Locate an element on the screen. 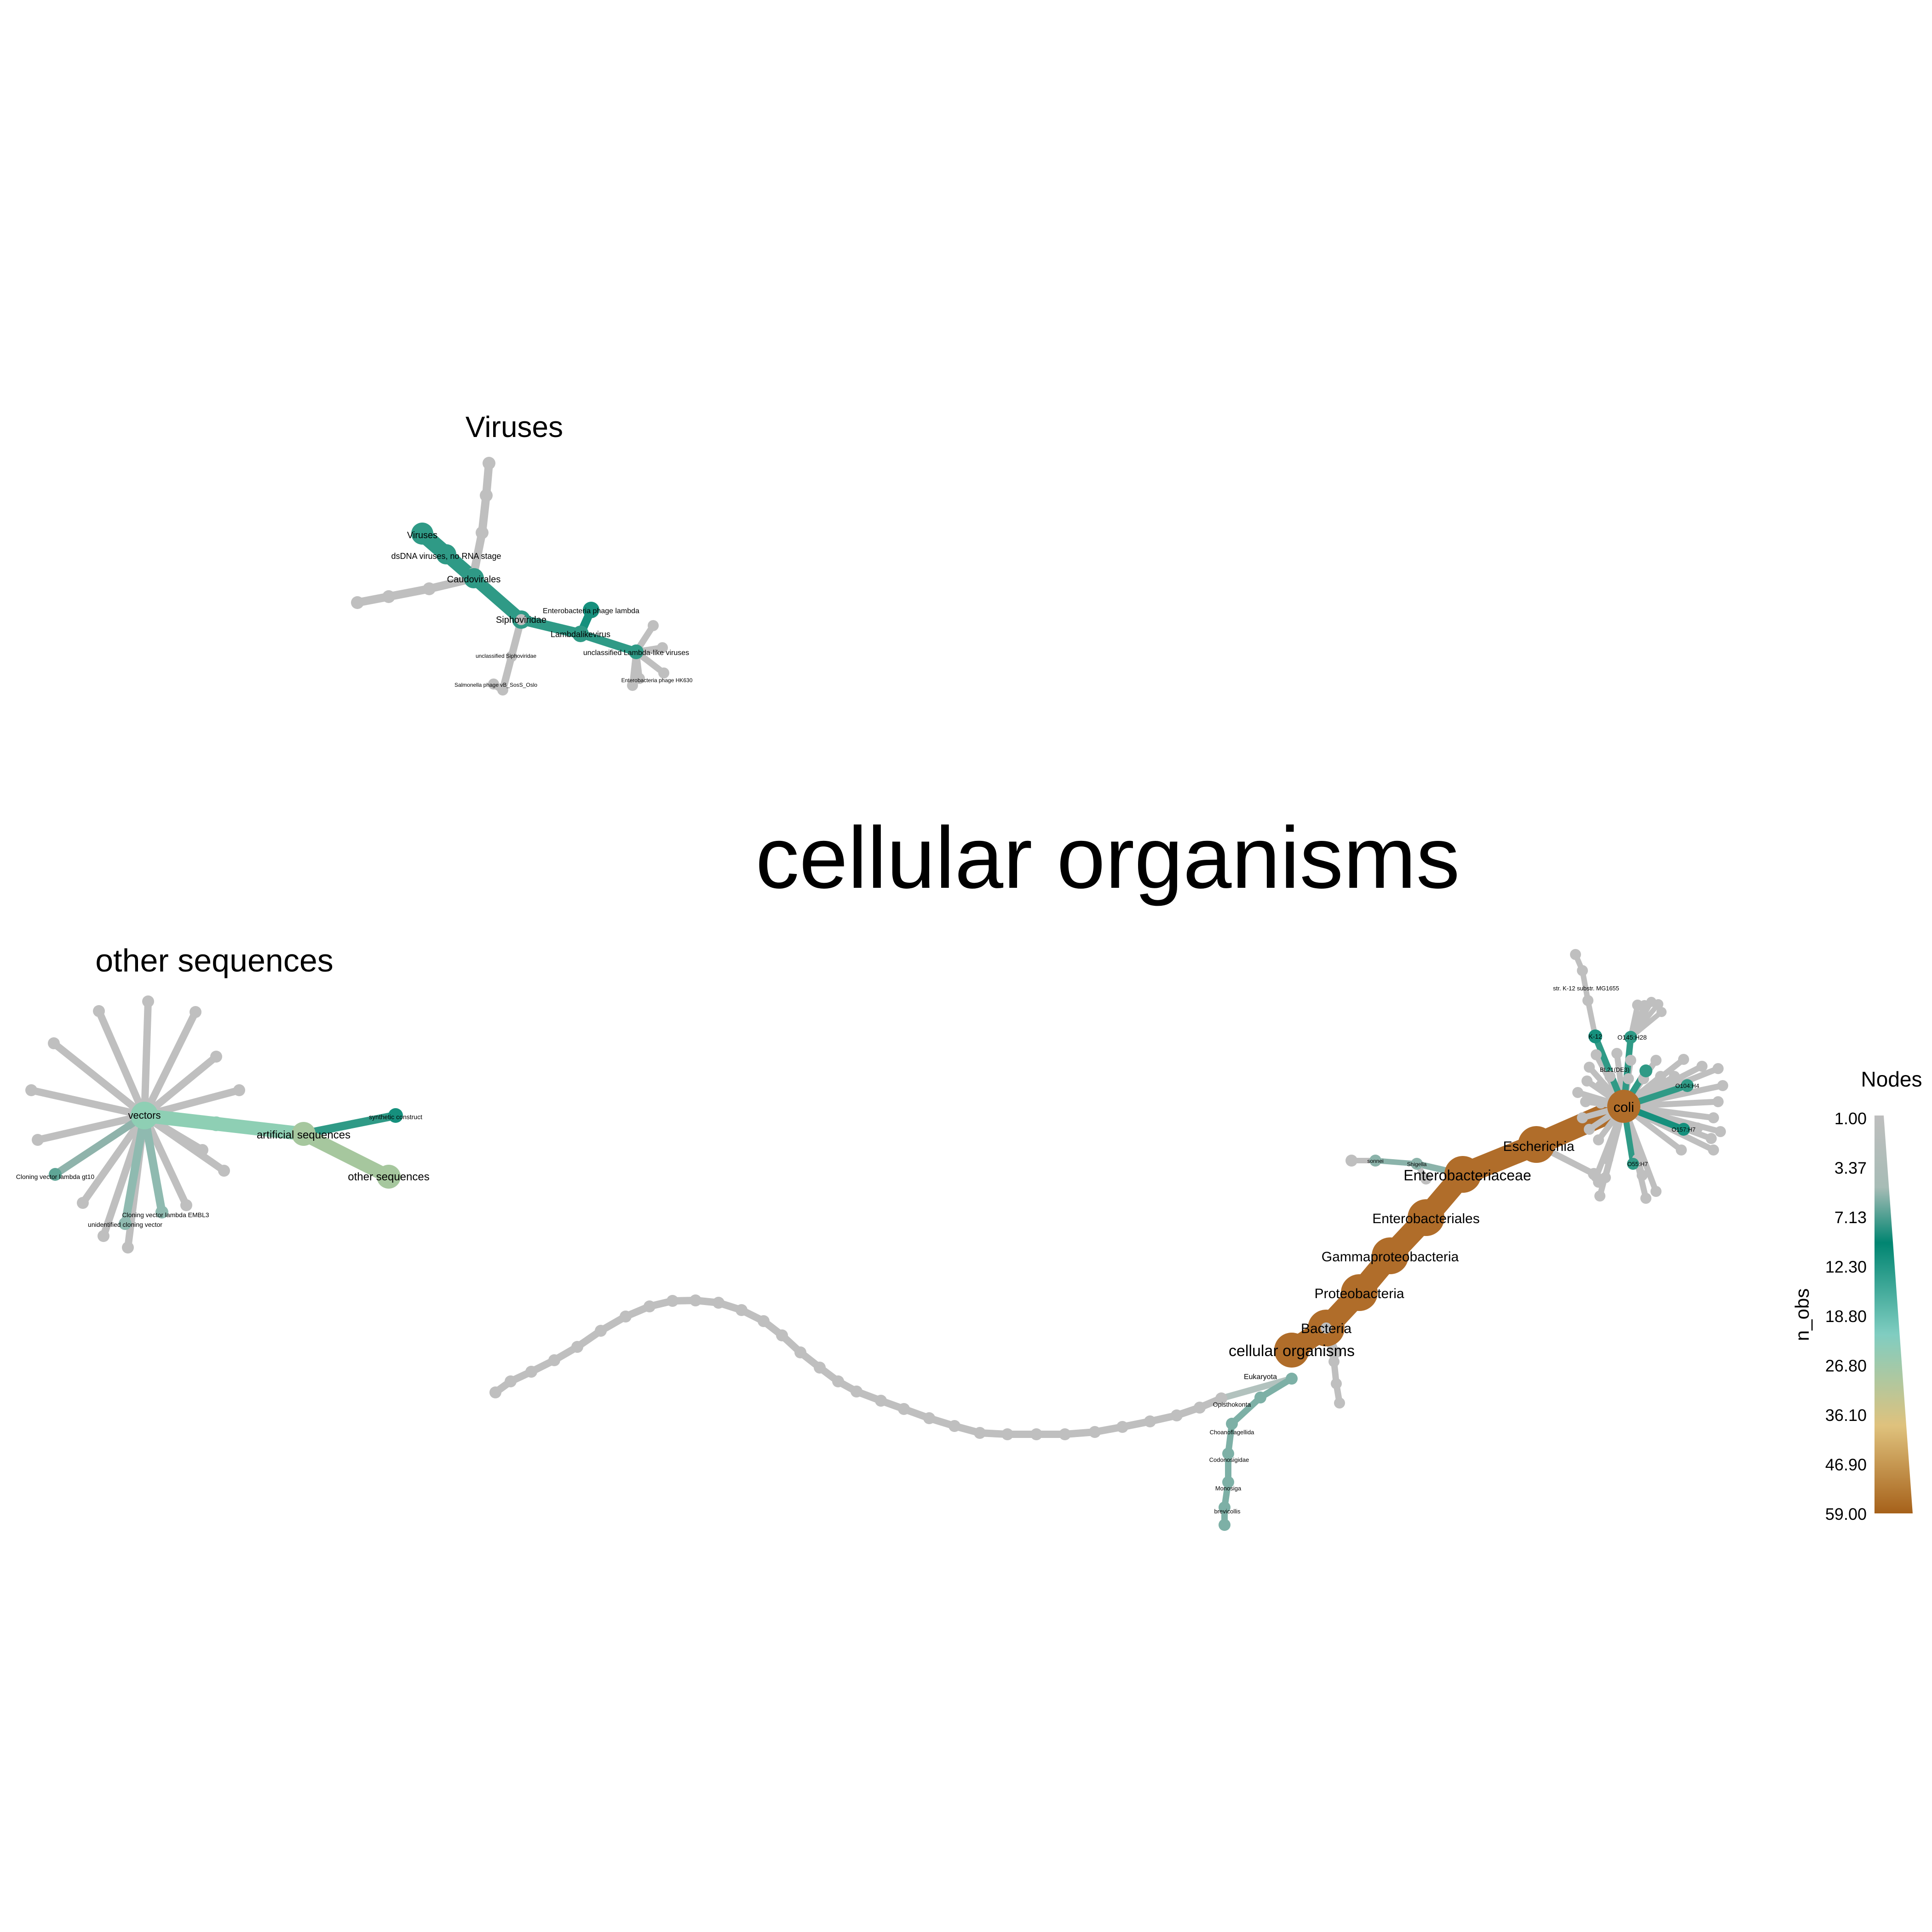 The height and width of the screenshot is (1932, 1932). label-lambdalikevirus: Lambdalikevirus is located at coordinates (580, 634).